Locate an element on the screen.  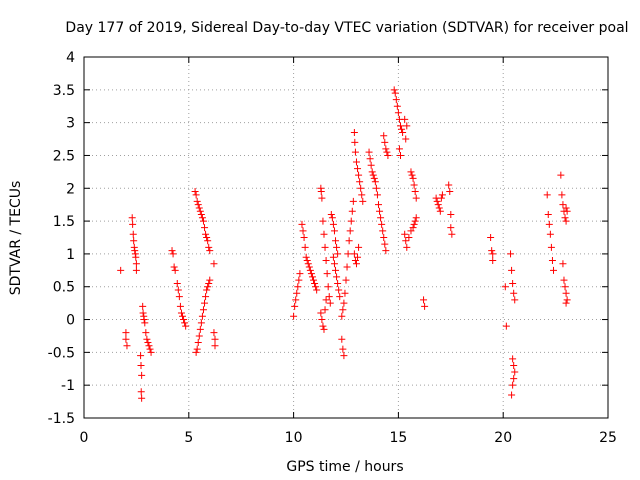
x-tick-label: 25 is located at coordinates (608, 438).